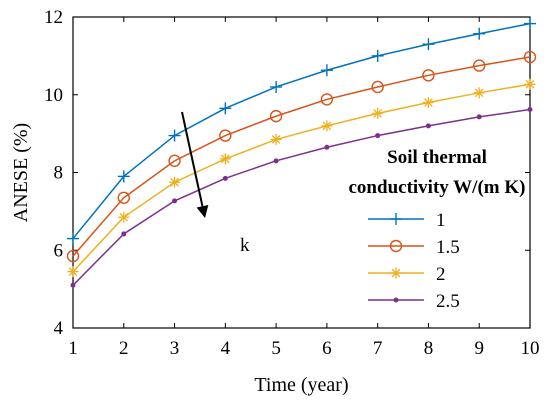 The image size is (550, 405). Describe the element at coordinates (202, 211) in the screenshot. I see `annotation-arrow-head` at that location.